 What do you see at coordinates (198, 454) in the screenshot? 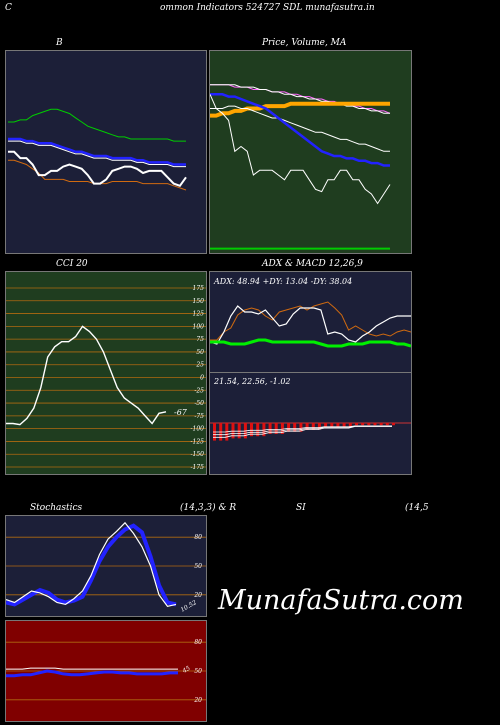
I see `cci-ytick-label: -150` at bounding box center [198, 454].